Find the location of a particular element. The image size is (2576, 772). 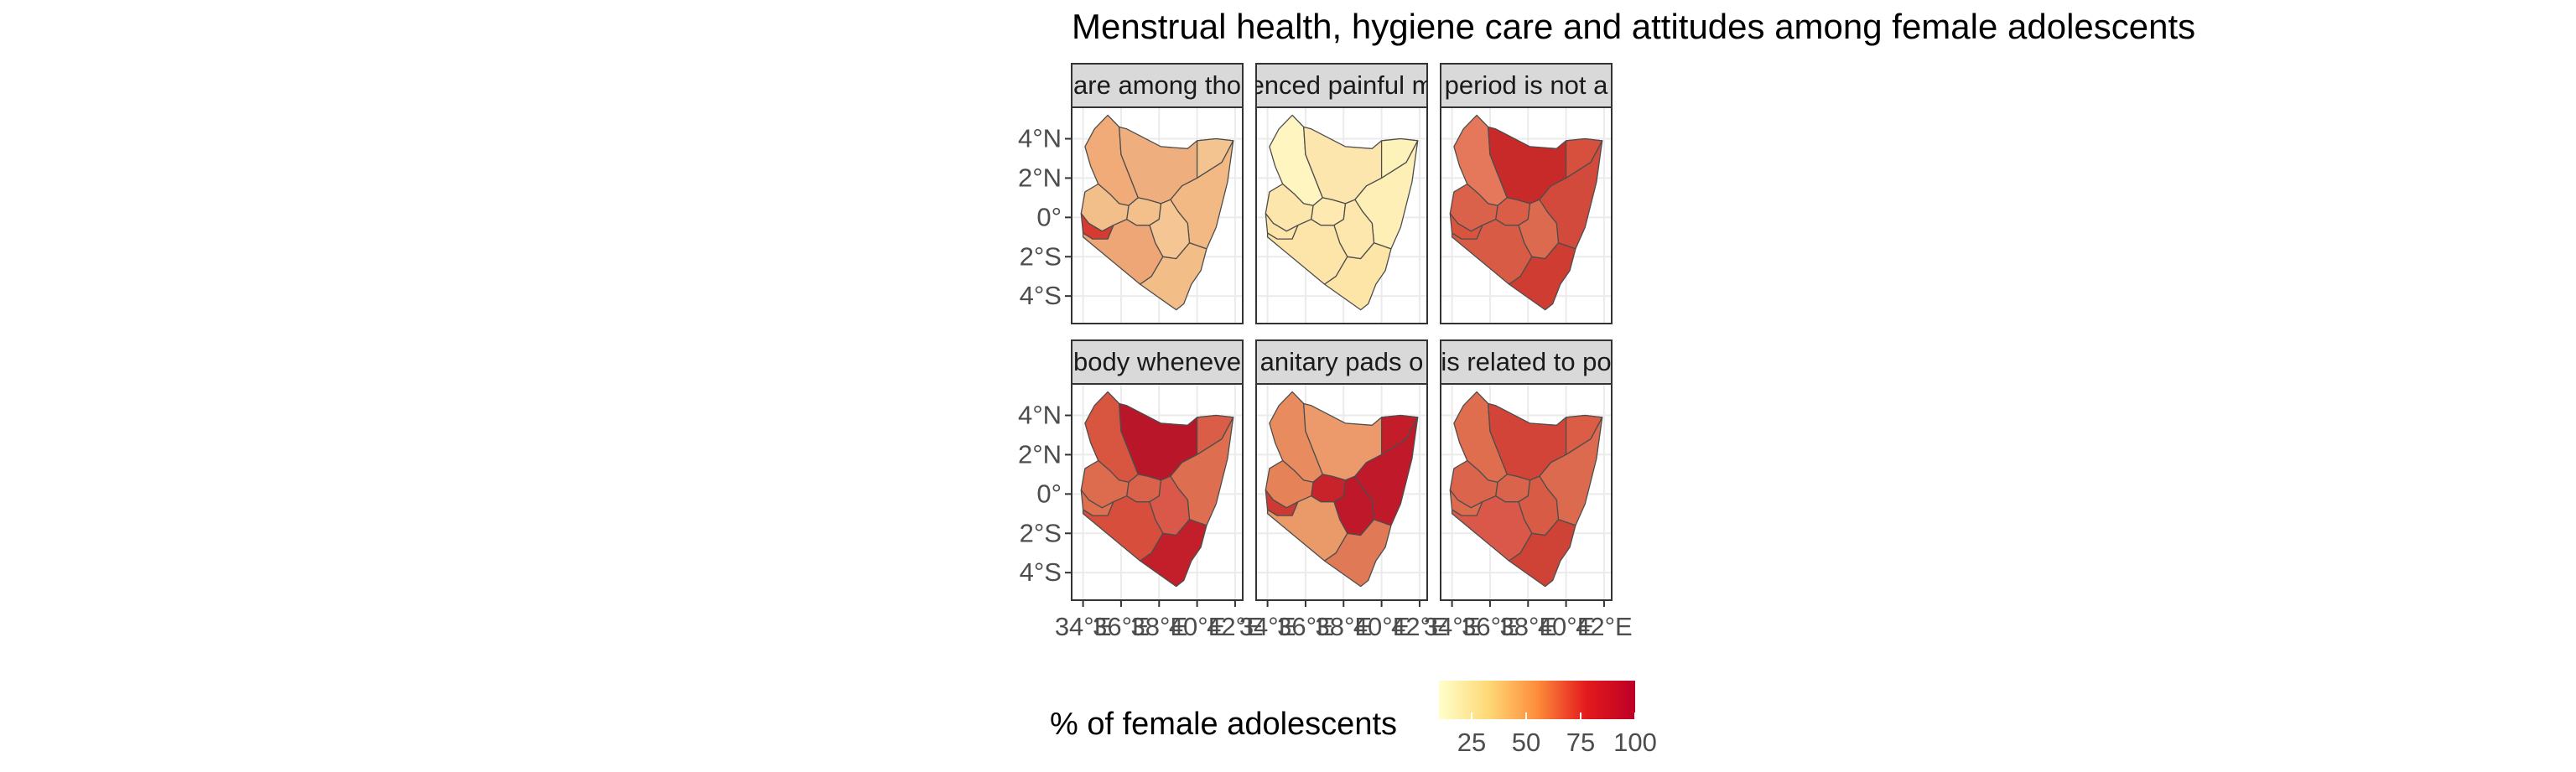

facet-strip-label: enced painful m is located at coordinates (1342, 85).